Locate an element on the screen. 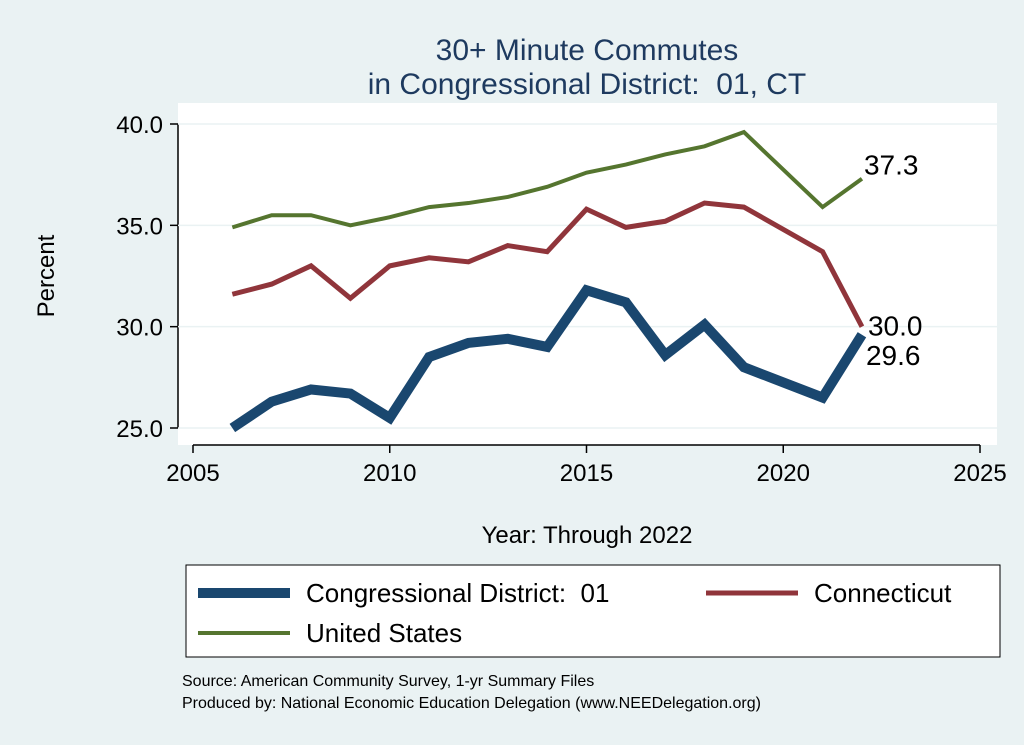 This screenshot has width=1024, height=745. y-tick-label: 40.0 is located at coordinates (139, 125).